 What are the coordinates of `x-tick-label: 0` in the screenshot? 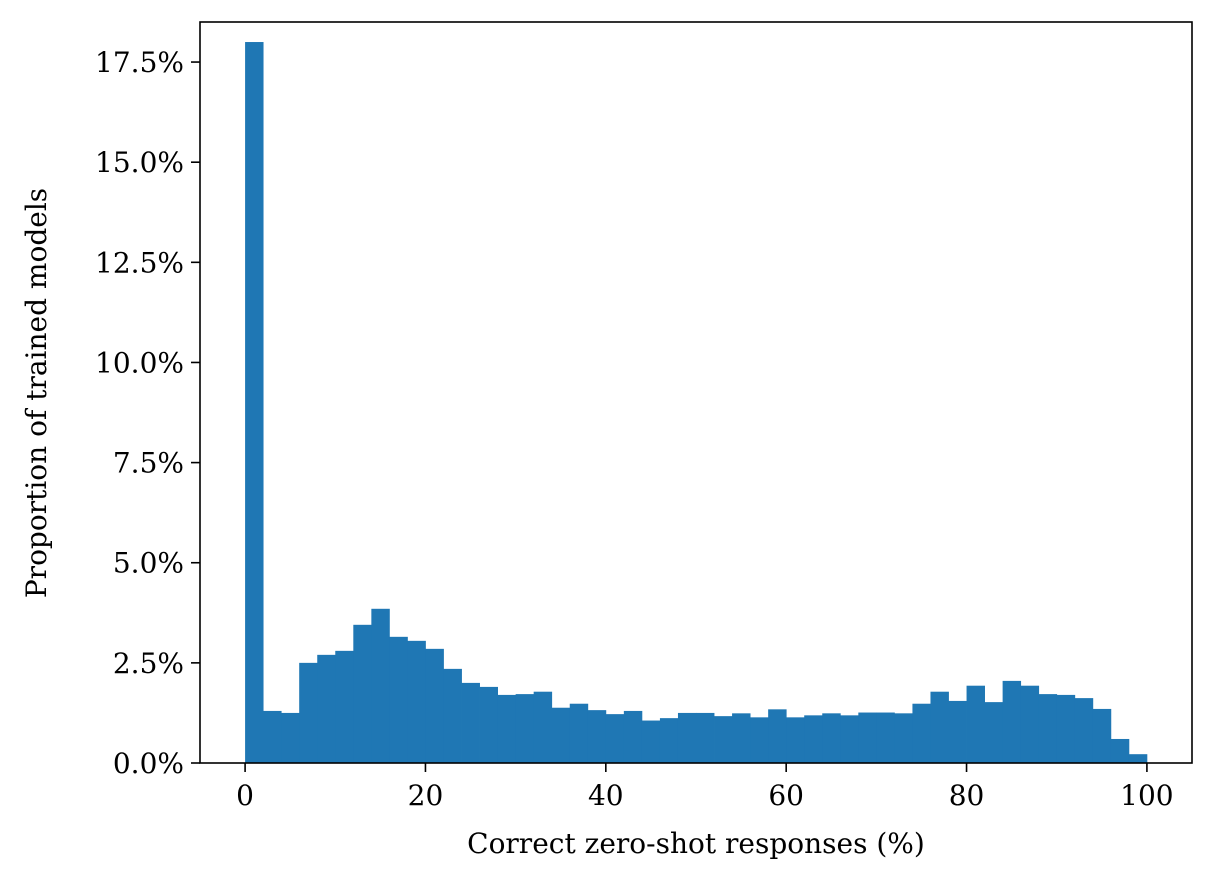 It's located at (245, 795).